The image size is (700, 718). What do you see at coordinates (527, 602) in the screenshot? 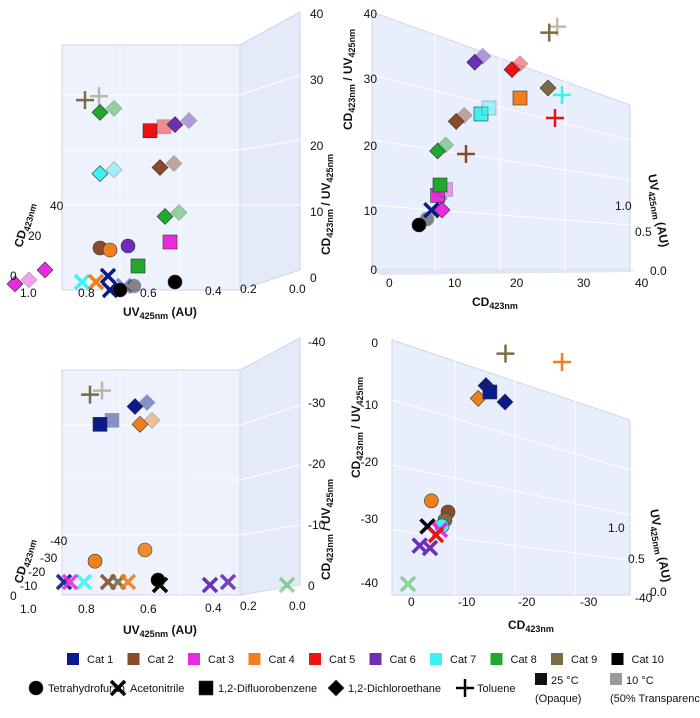
I see `p4-xtick: -20` at bounding box center [527, 602].